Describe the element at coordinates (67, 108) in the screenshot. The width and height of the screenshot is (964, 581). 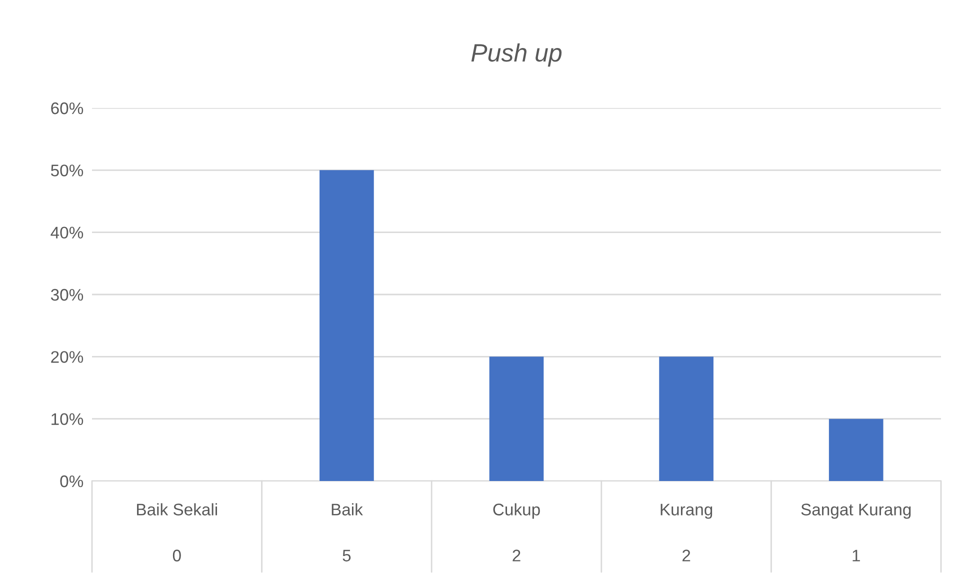
I see `y-tick-label: 60%` at that location.